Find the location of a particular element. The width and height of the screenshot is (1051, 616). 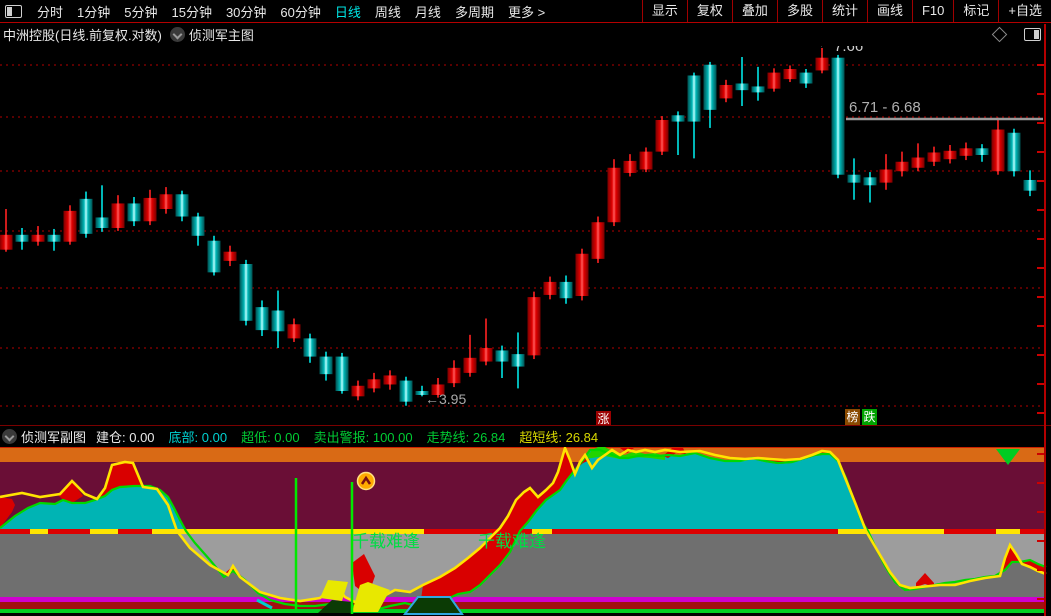

toolbar-right-menu: 显示 复权 叠加 多股 统计 画线 F10 标记 +自选 is located at coordinates (846, 11).